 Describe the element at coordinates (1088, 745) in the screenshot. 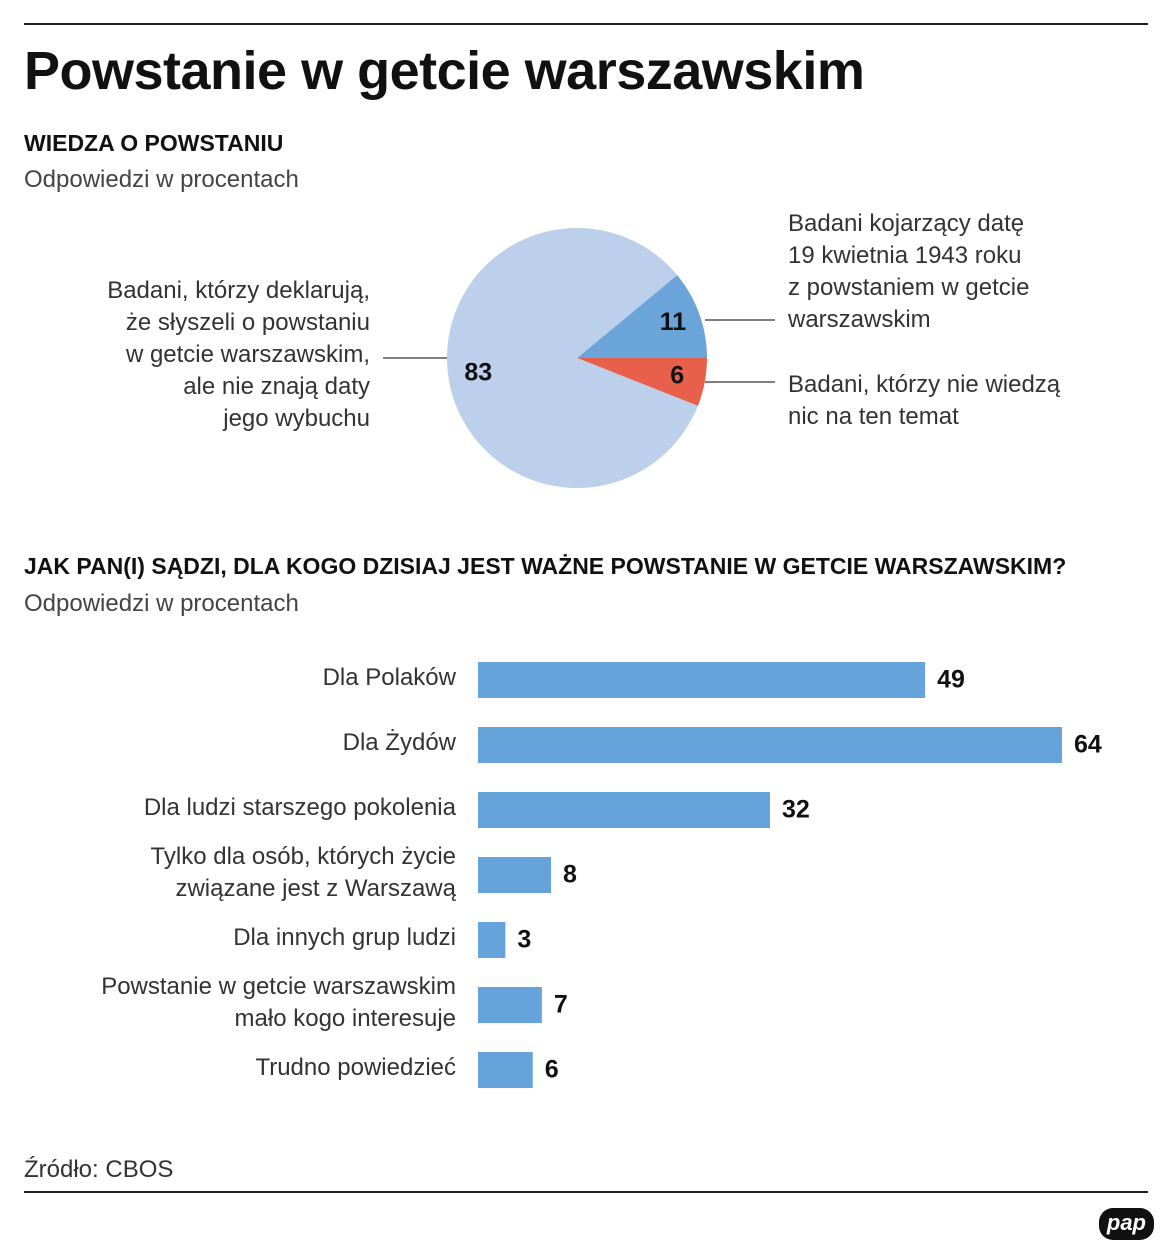

I see `value-label: 64` at that location.